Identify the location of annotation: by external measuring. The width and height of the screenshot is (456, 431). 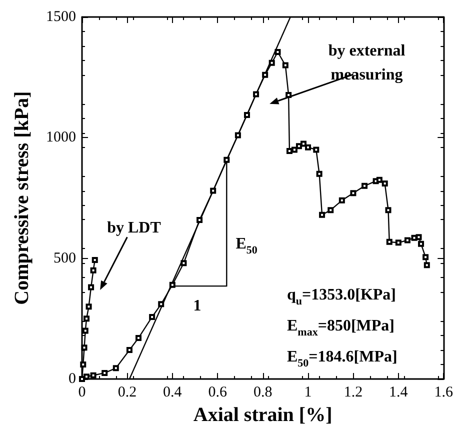
(367, 63).